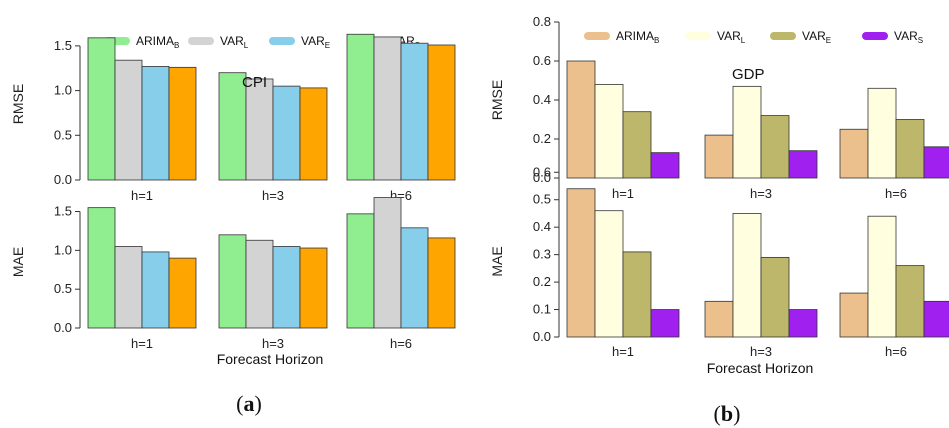 This screenshot has height=428, width=949. What do you see at coordinates (542, 309) in the screenshot?
I see `y-tick-label: 0.1` at bounding box center [542, 309].